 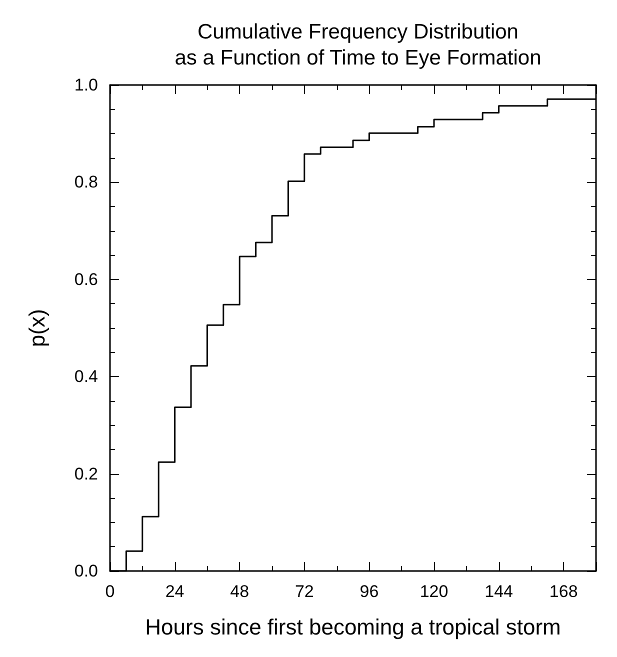 What do you see at coordinates (86, 474) in the screenshot?
I see `y-tick-label: 0.2` at bounding box center [86, 474].